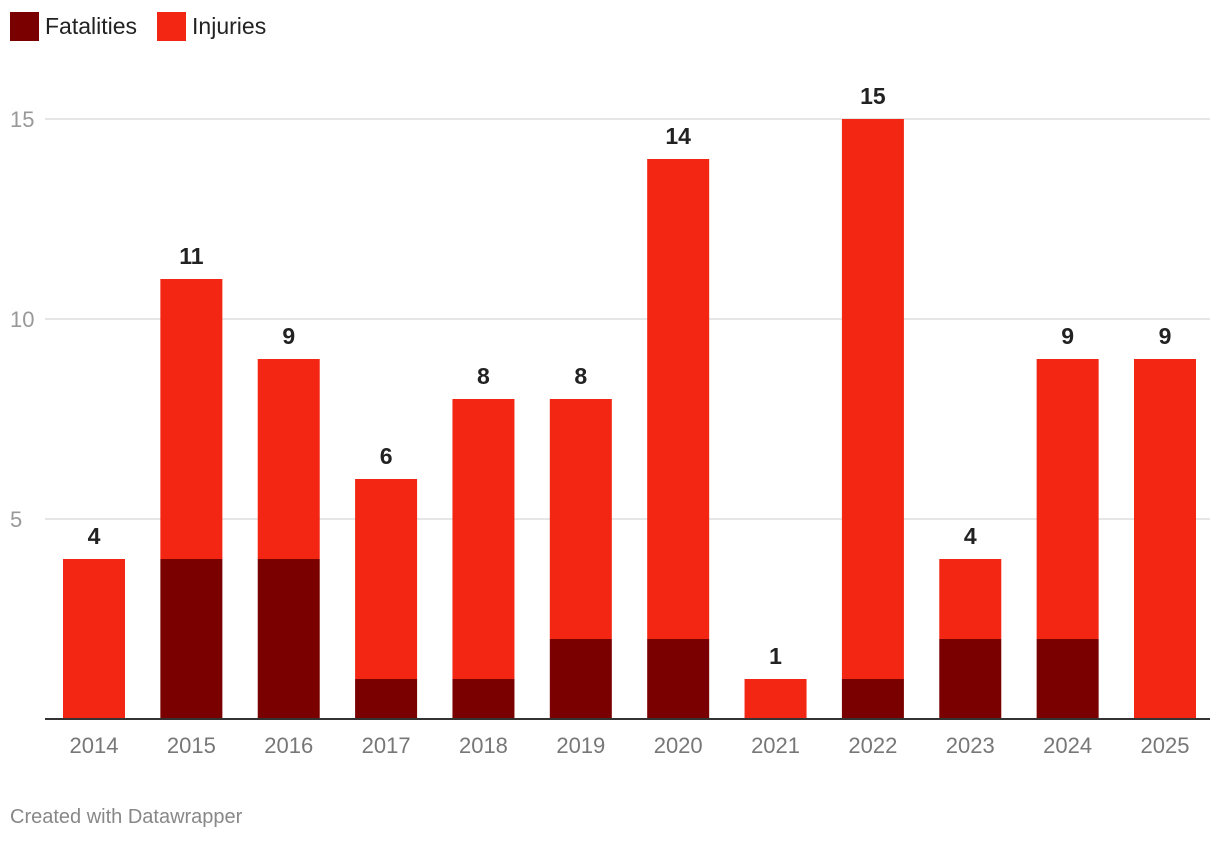 This screenshot has width=1220, height=842. I want to click on bar-injuries-2017, so click(386, 579).